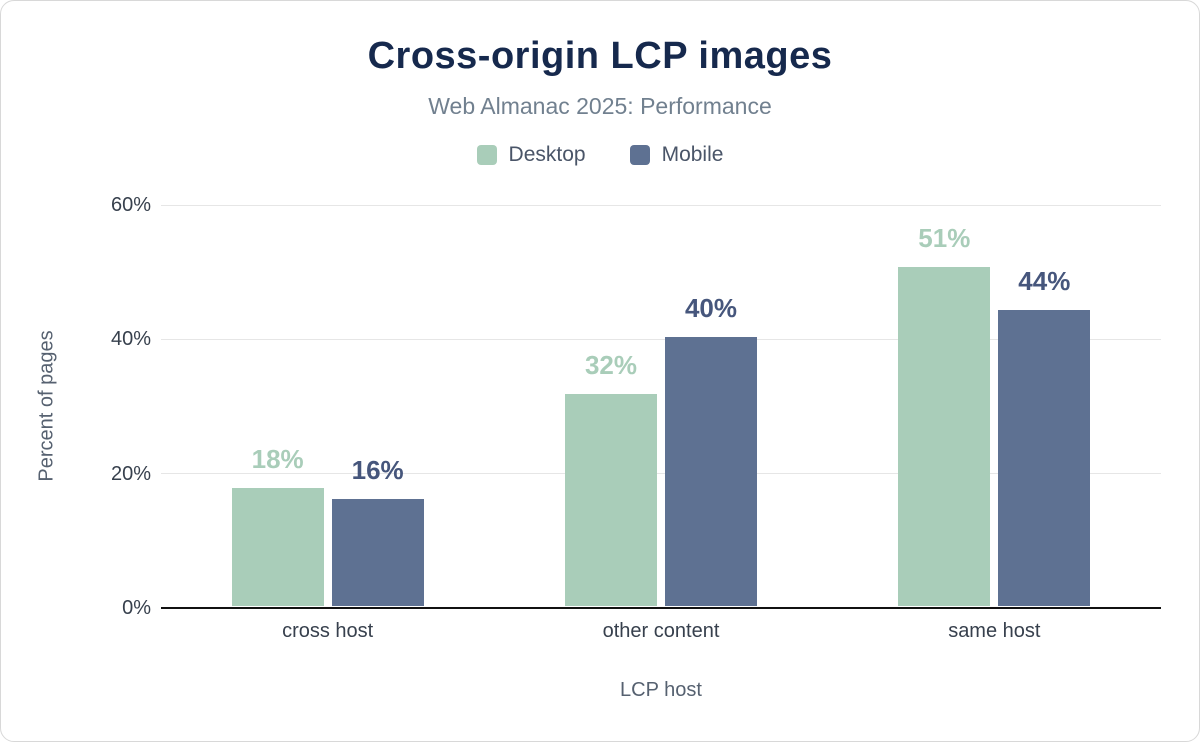 The image size is (1200, 742). I want to click on legend-swatch-mobile-icon, so click(639, 155).